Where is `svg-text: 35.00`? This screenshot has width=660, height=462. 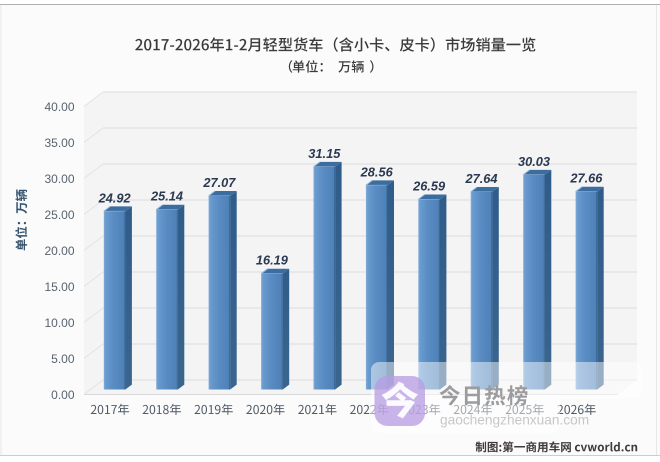
svg-text: 35.00 is located at coordinates (59, 143).